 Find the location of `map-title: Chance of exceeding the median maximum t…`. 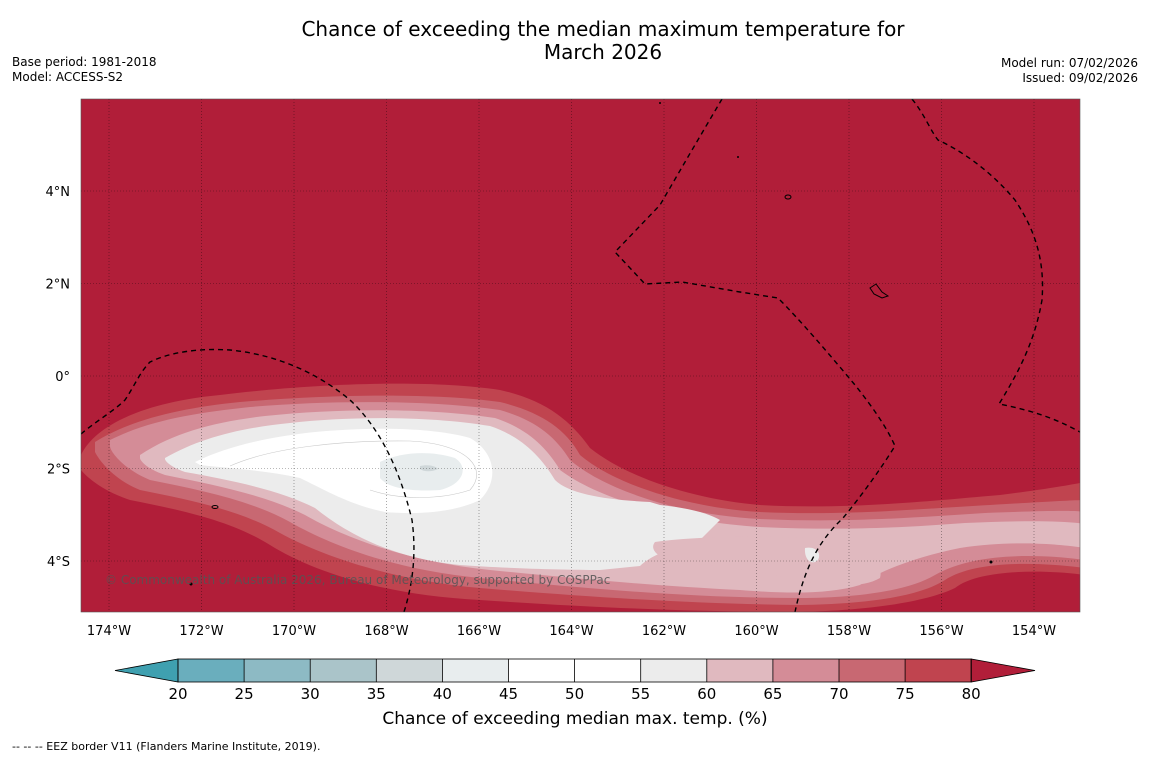

map-title: Chance of exceeding the median maximum t… is located at coordinates (603, 41).